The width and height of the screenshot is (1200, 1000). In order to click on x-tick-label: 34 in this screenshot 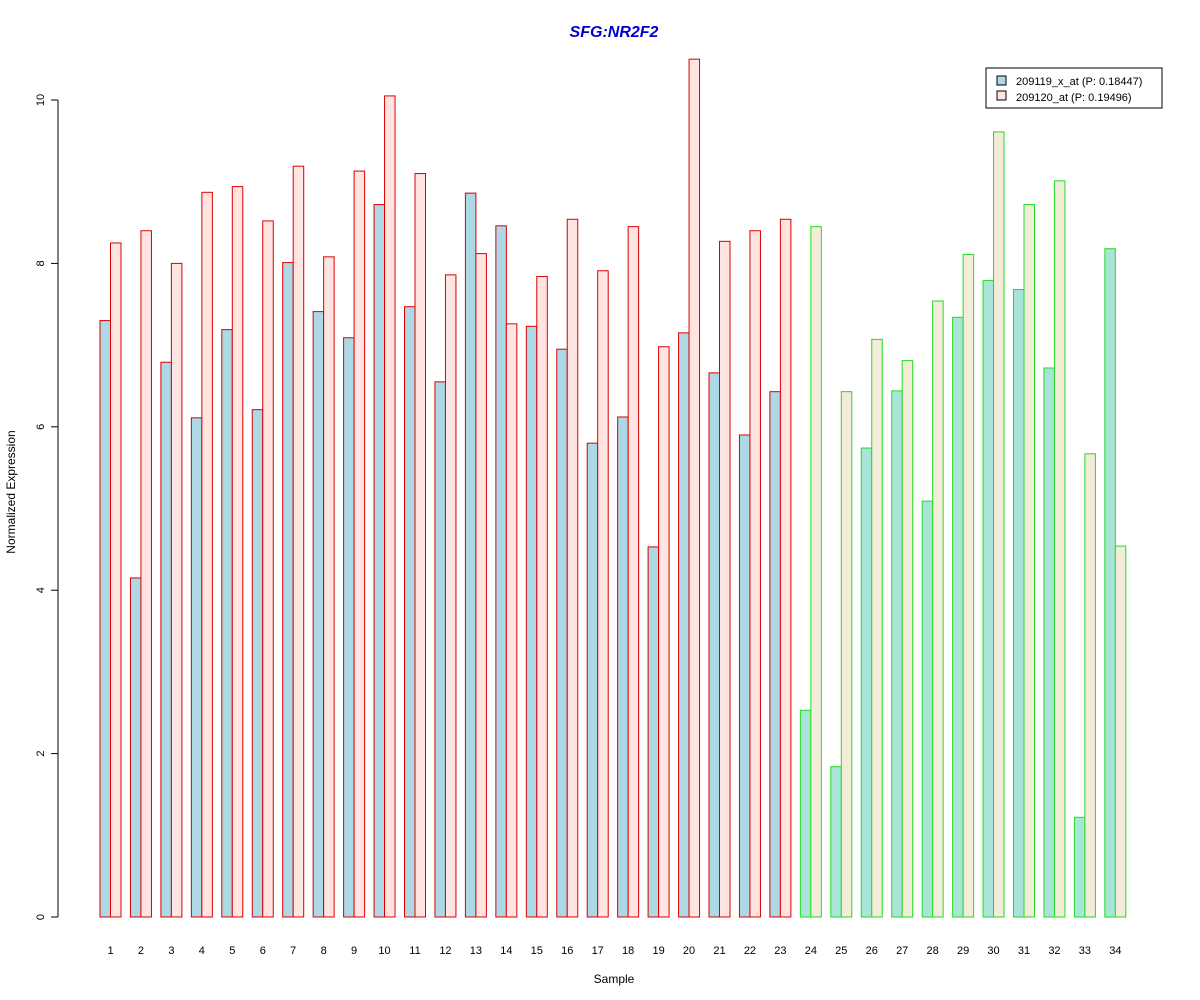, I will do `click(1115, 951)`.